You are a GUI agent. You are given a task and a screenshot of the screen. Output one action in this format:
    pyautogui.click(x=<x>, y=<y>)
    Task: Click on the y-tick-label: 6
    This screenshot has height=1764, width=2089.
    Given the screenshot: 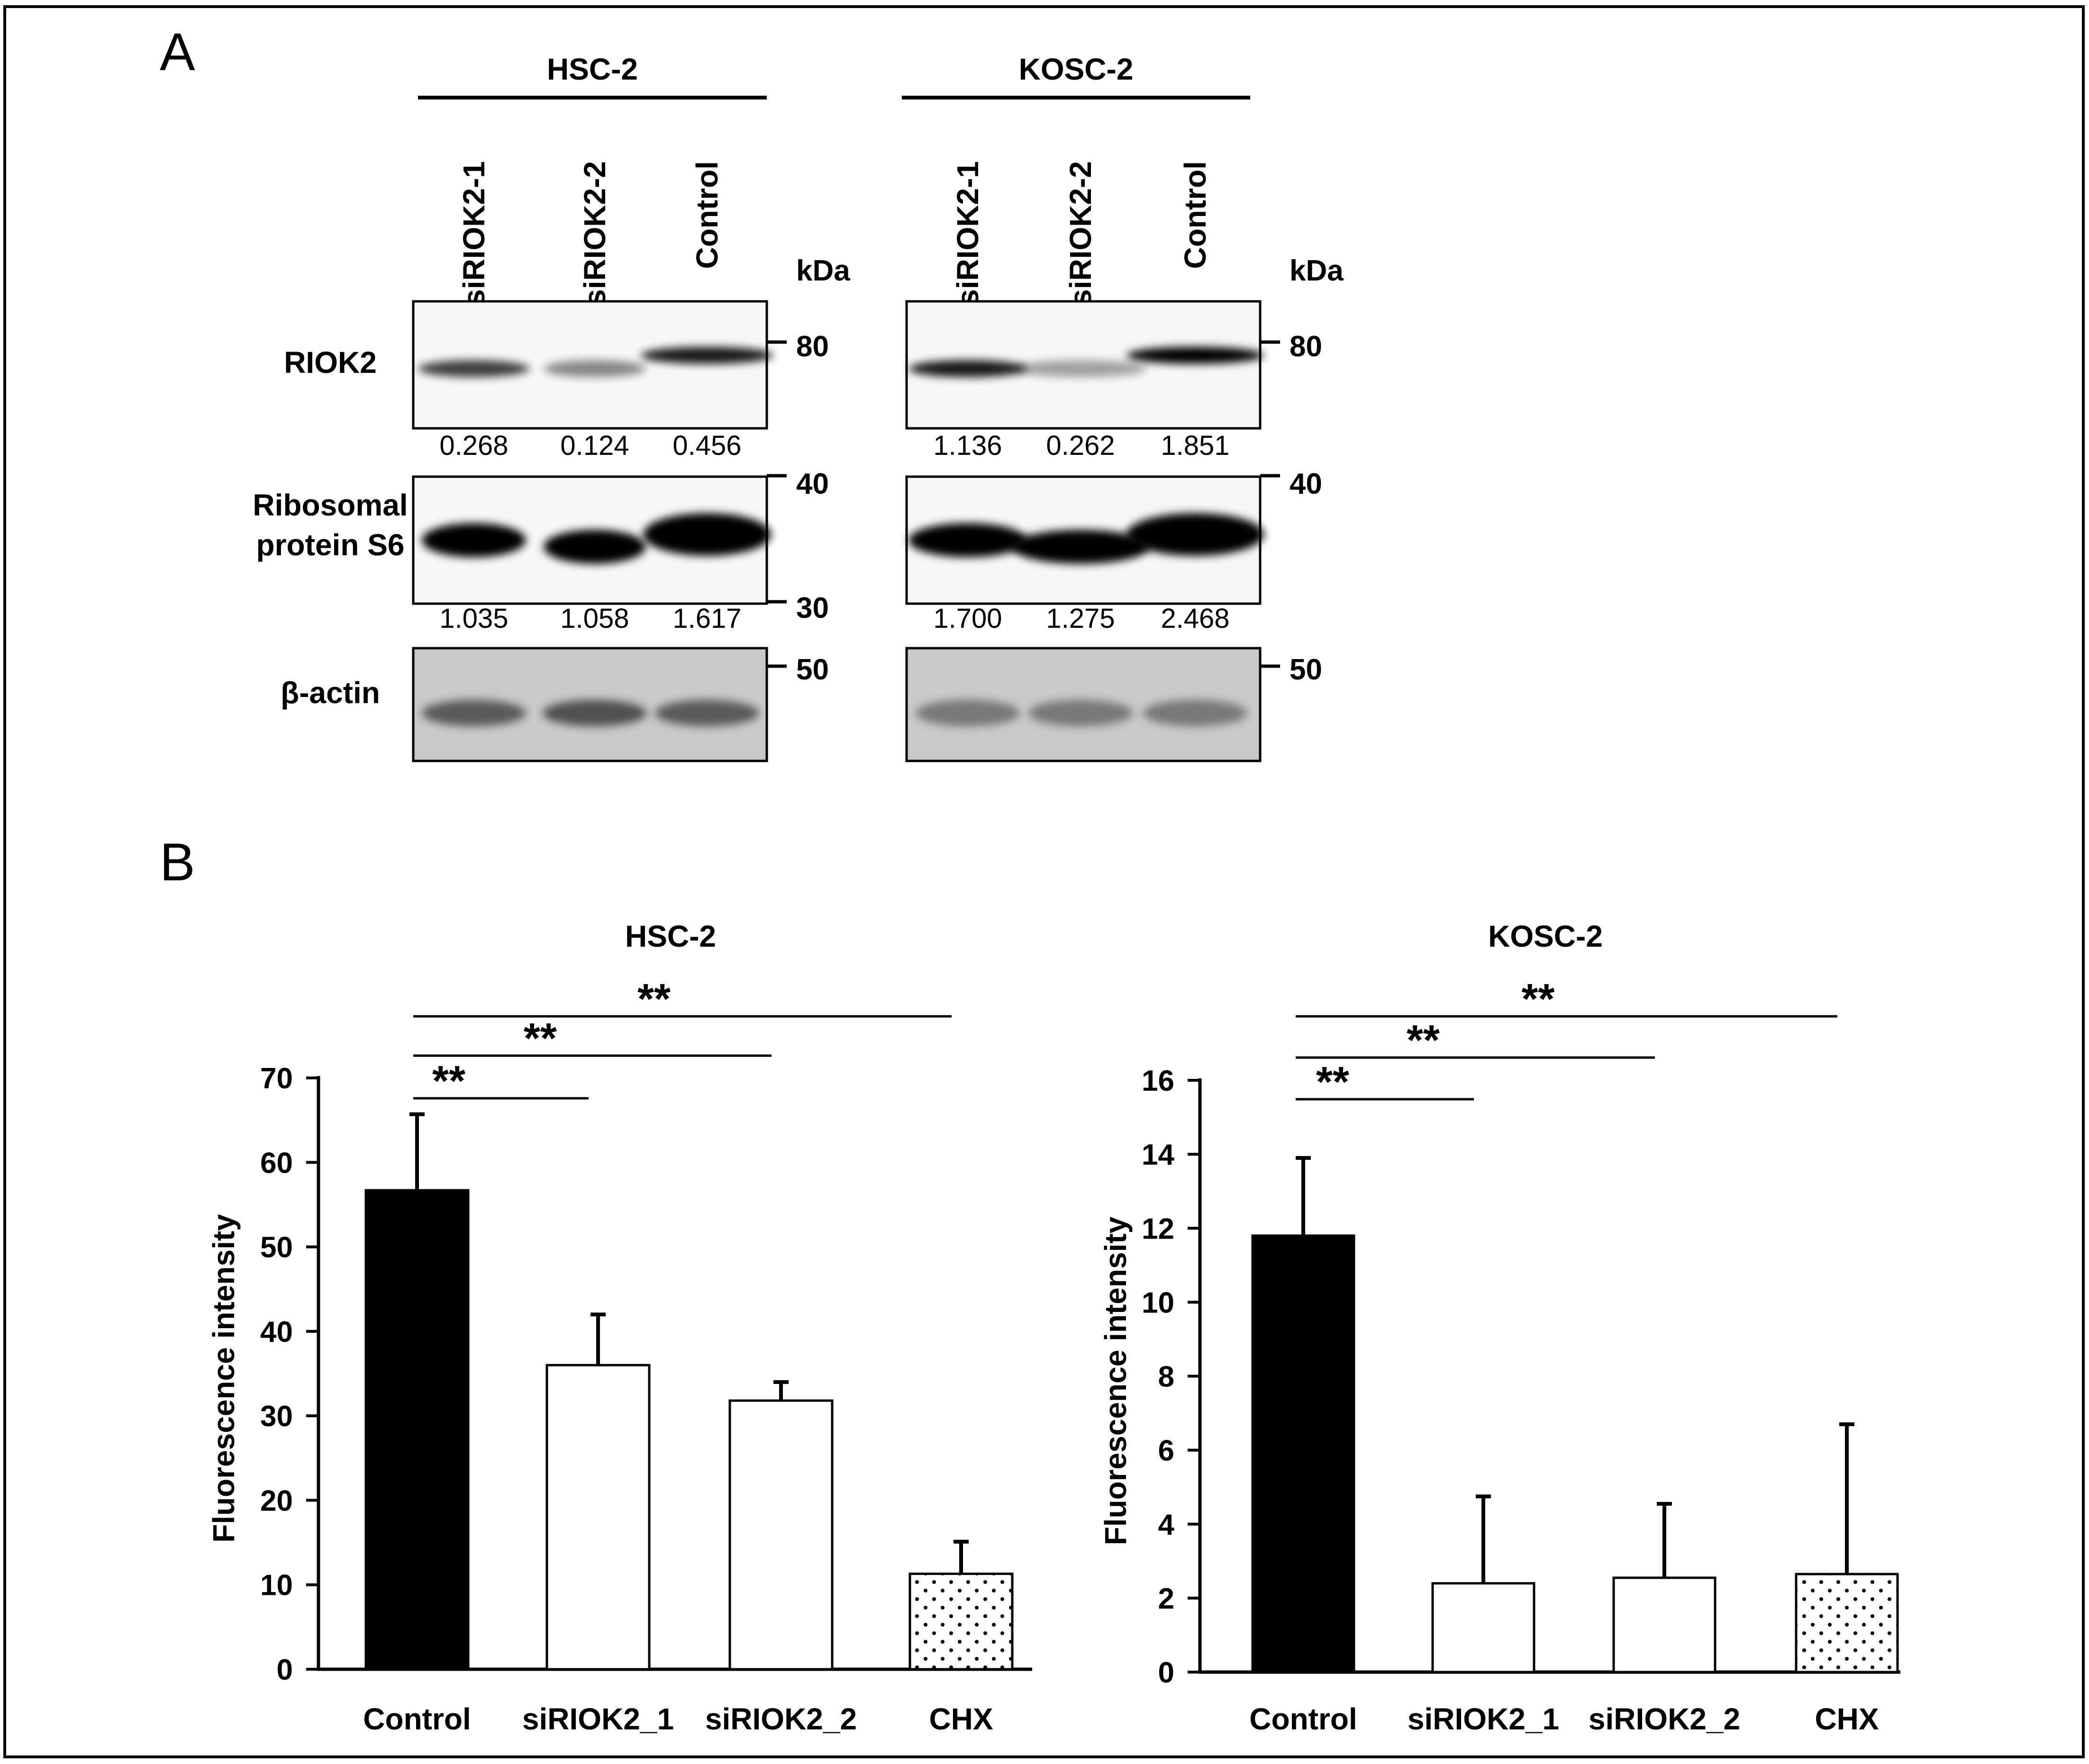 What is the action you would take?
    pyautogui.click(x=1166, y=1451)
    